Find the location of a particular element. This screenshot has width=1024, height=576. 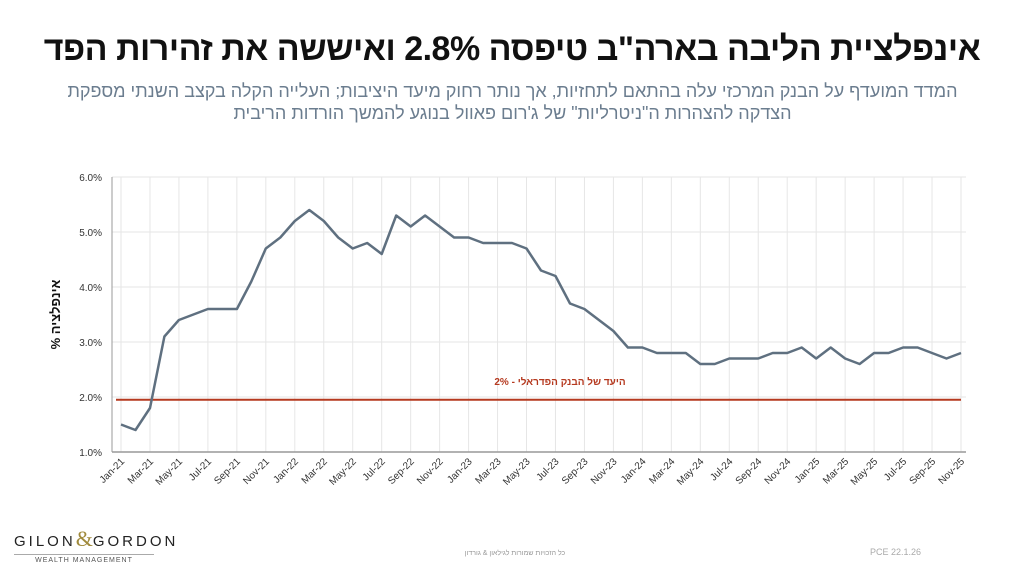

x-tick-label: May-23 is located at coordinates (517, 472).